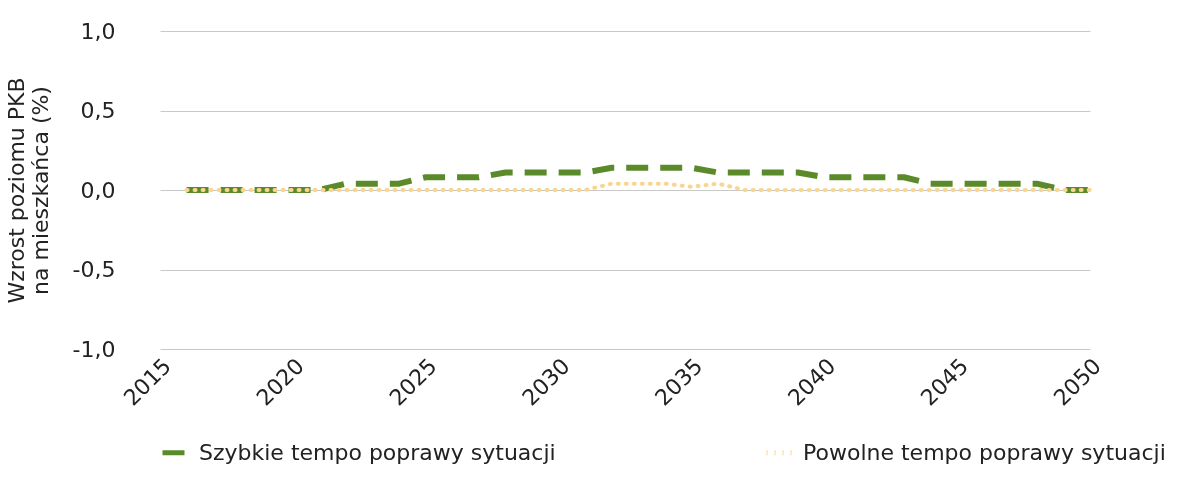 The width and height of the screenshot is (1204, 487). Describe the element at coordinates (94, 269) in the screenshot. I see `y-tick-label: -0,5` at that location.